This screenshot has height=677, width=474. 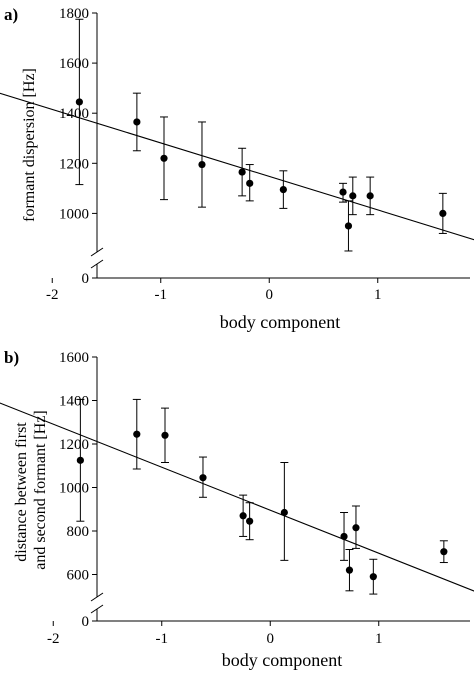 What do you see at coordinates (21, 492) in the screenshot?
I see `panel-b-y-axis-title-line-1: distance between first` at bounding box center [21, 492].